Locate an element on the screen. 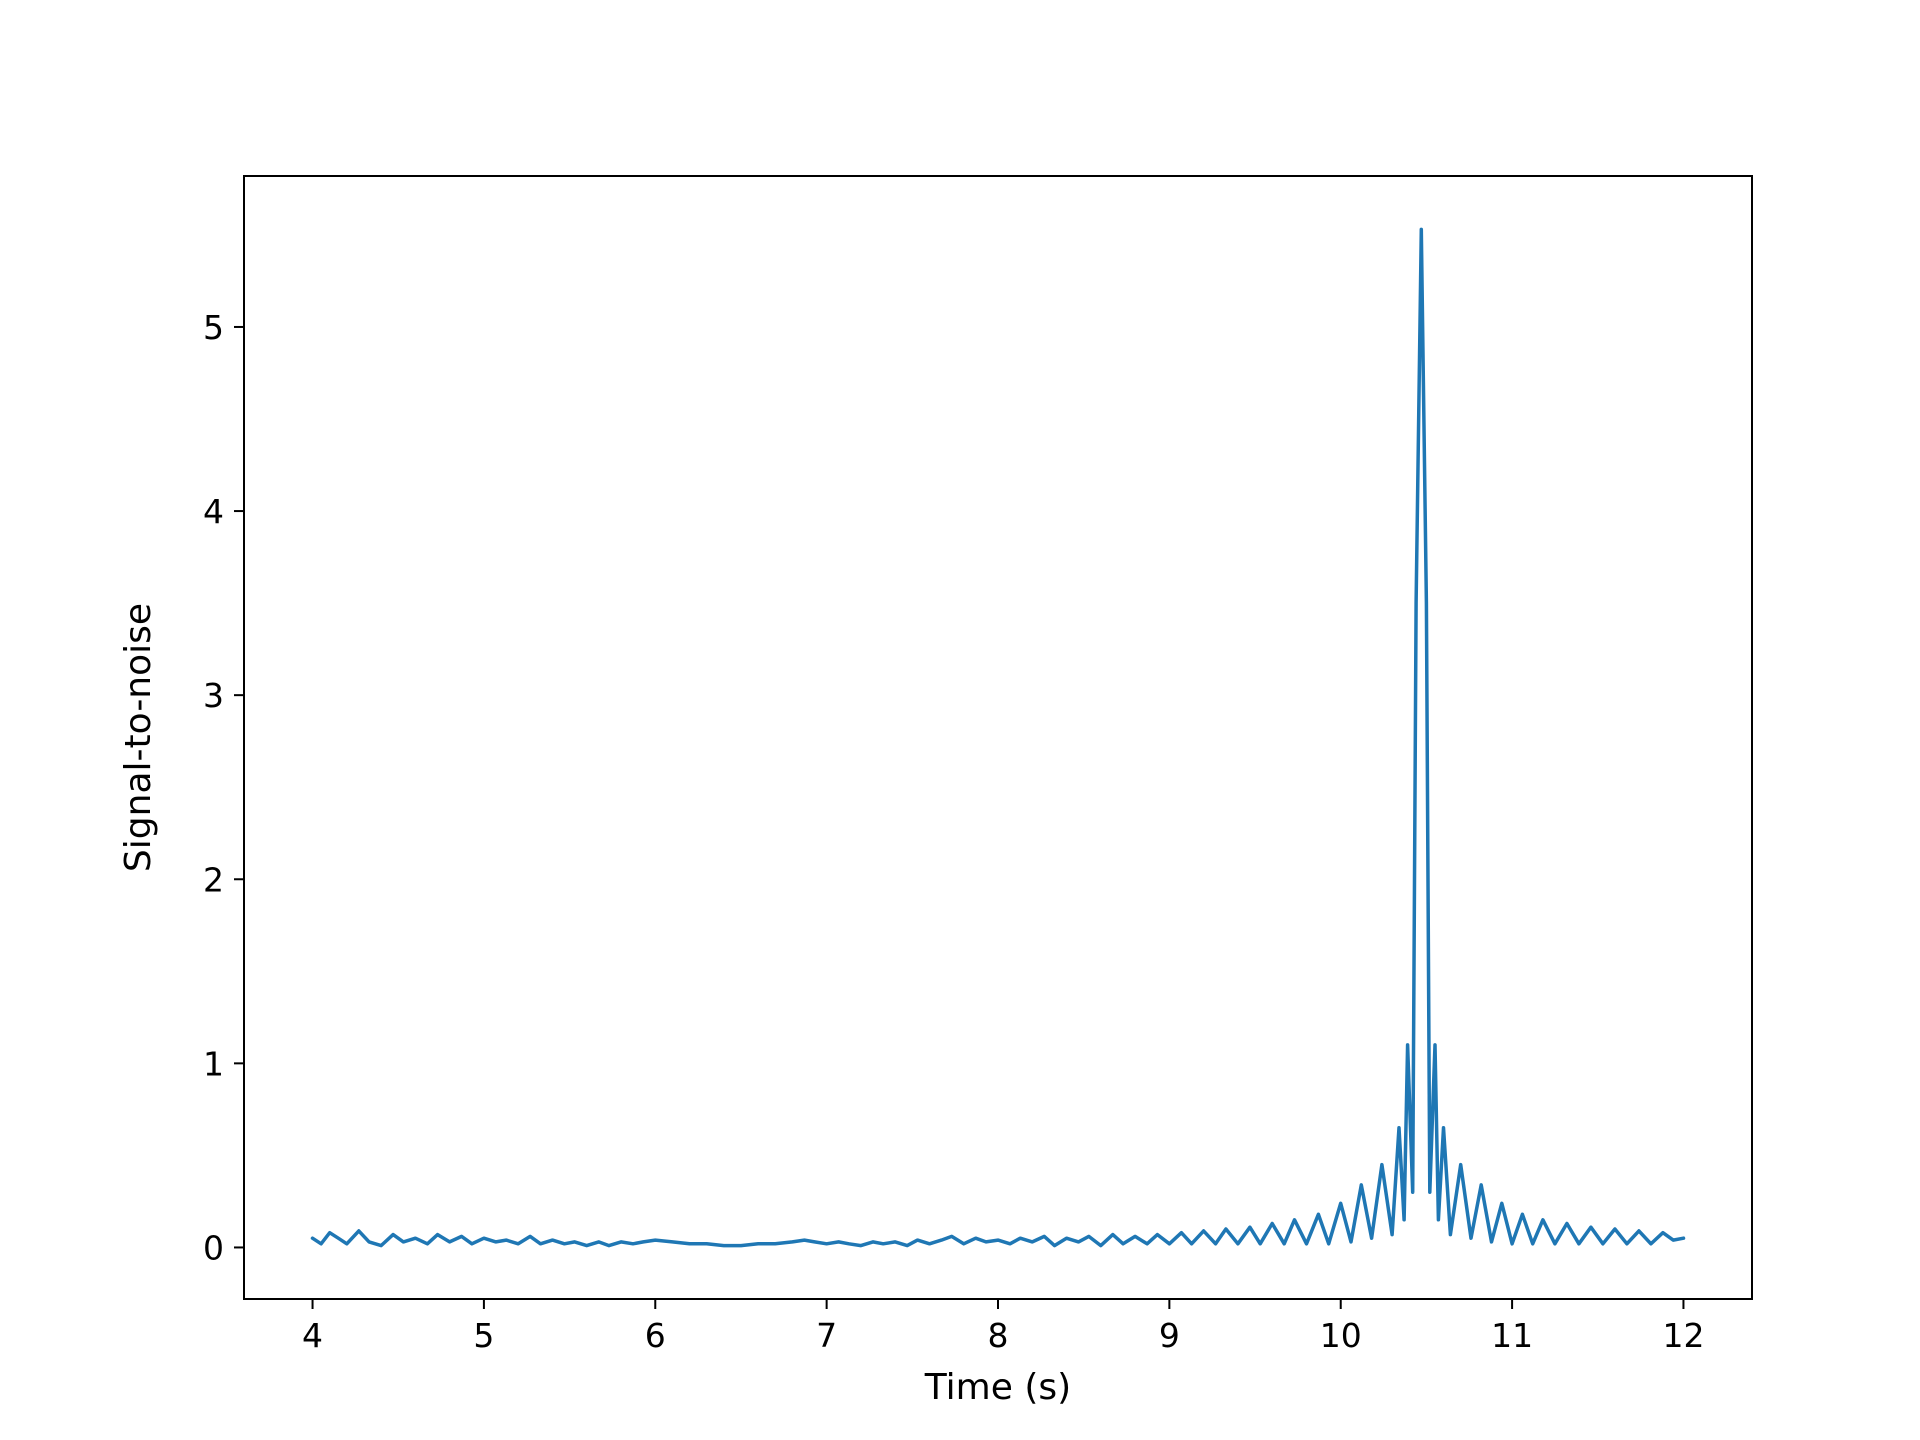 The width and height of the screenshot is (1920, 1440). x-tick-label: 9 is located at coordinates (1169, 1335).